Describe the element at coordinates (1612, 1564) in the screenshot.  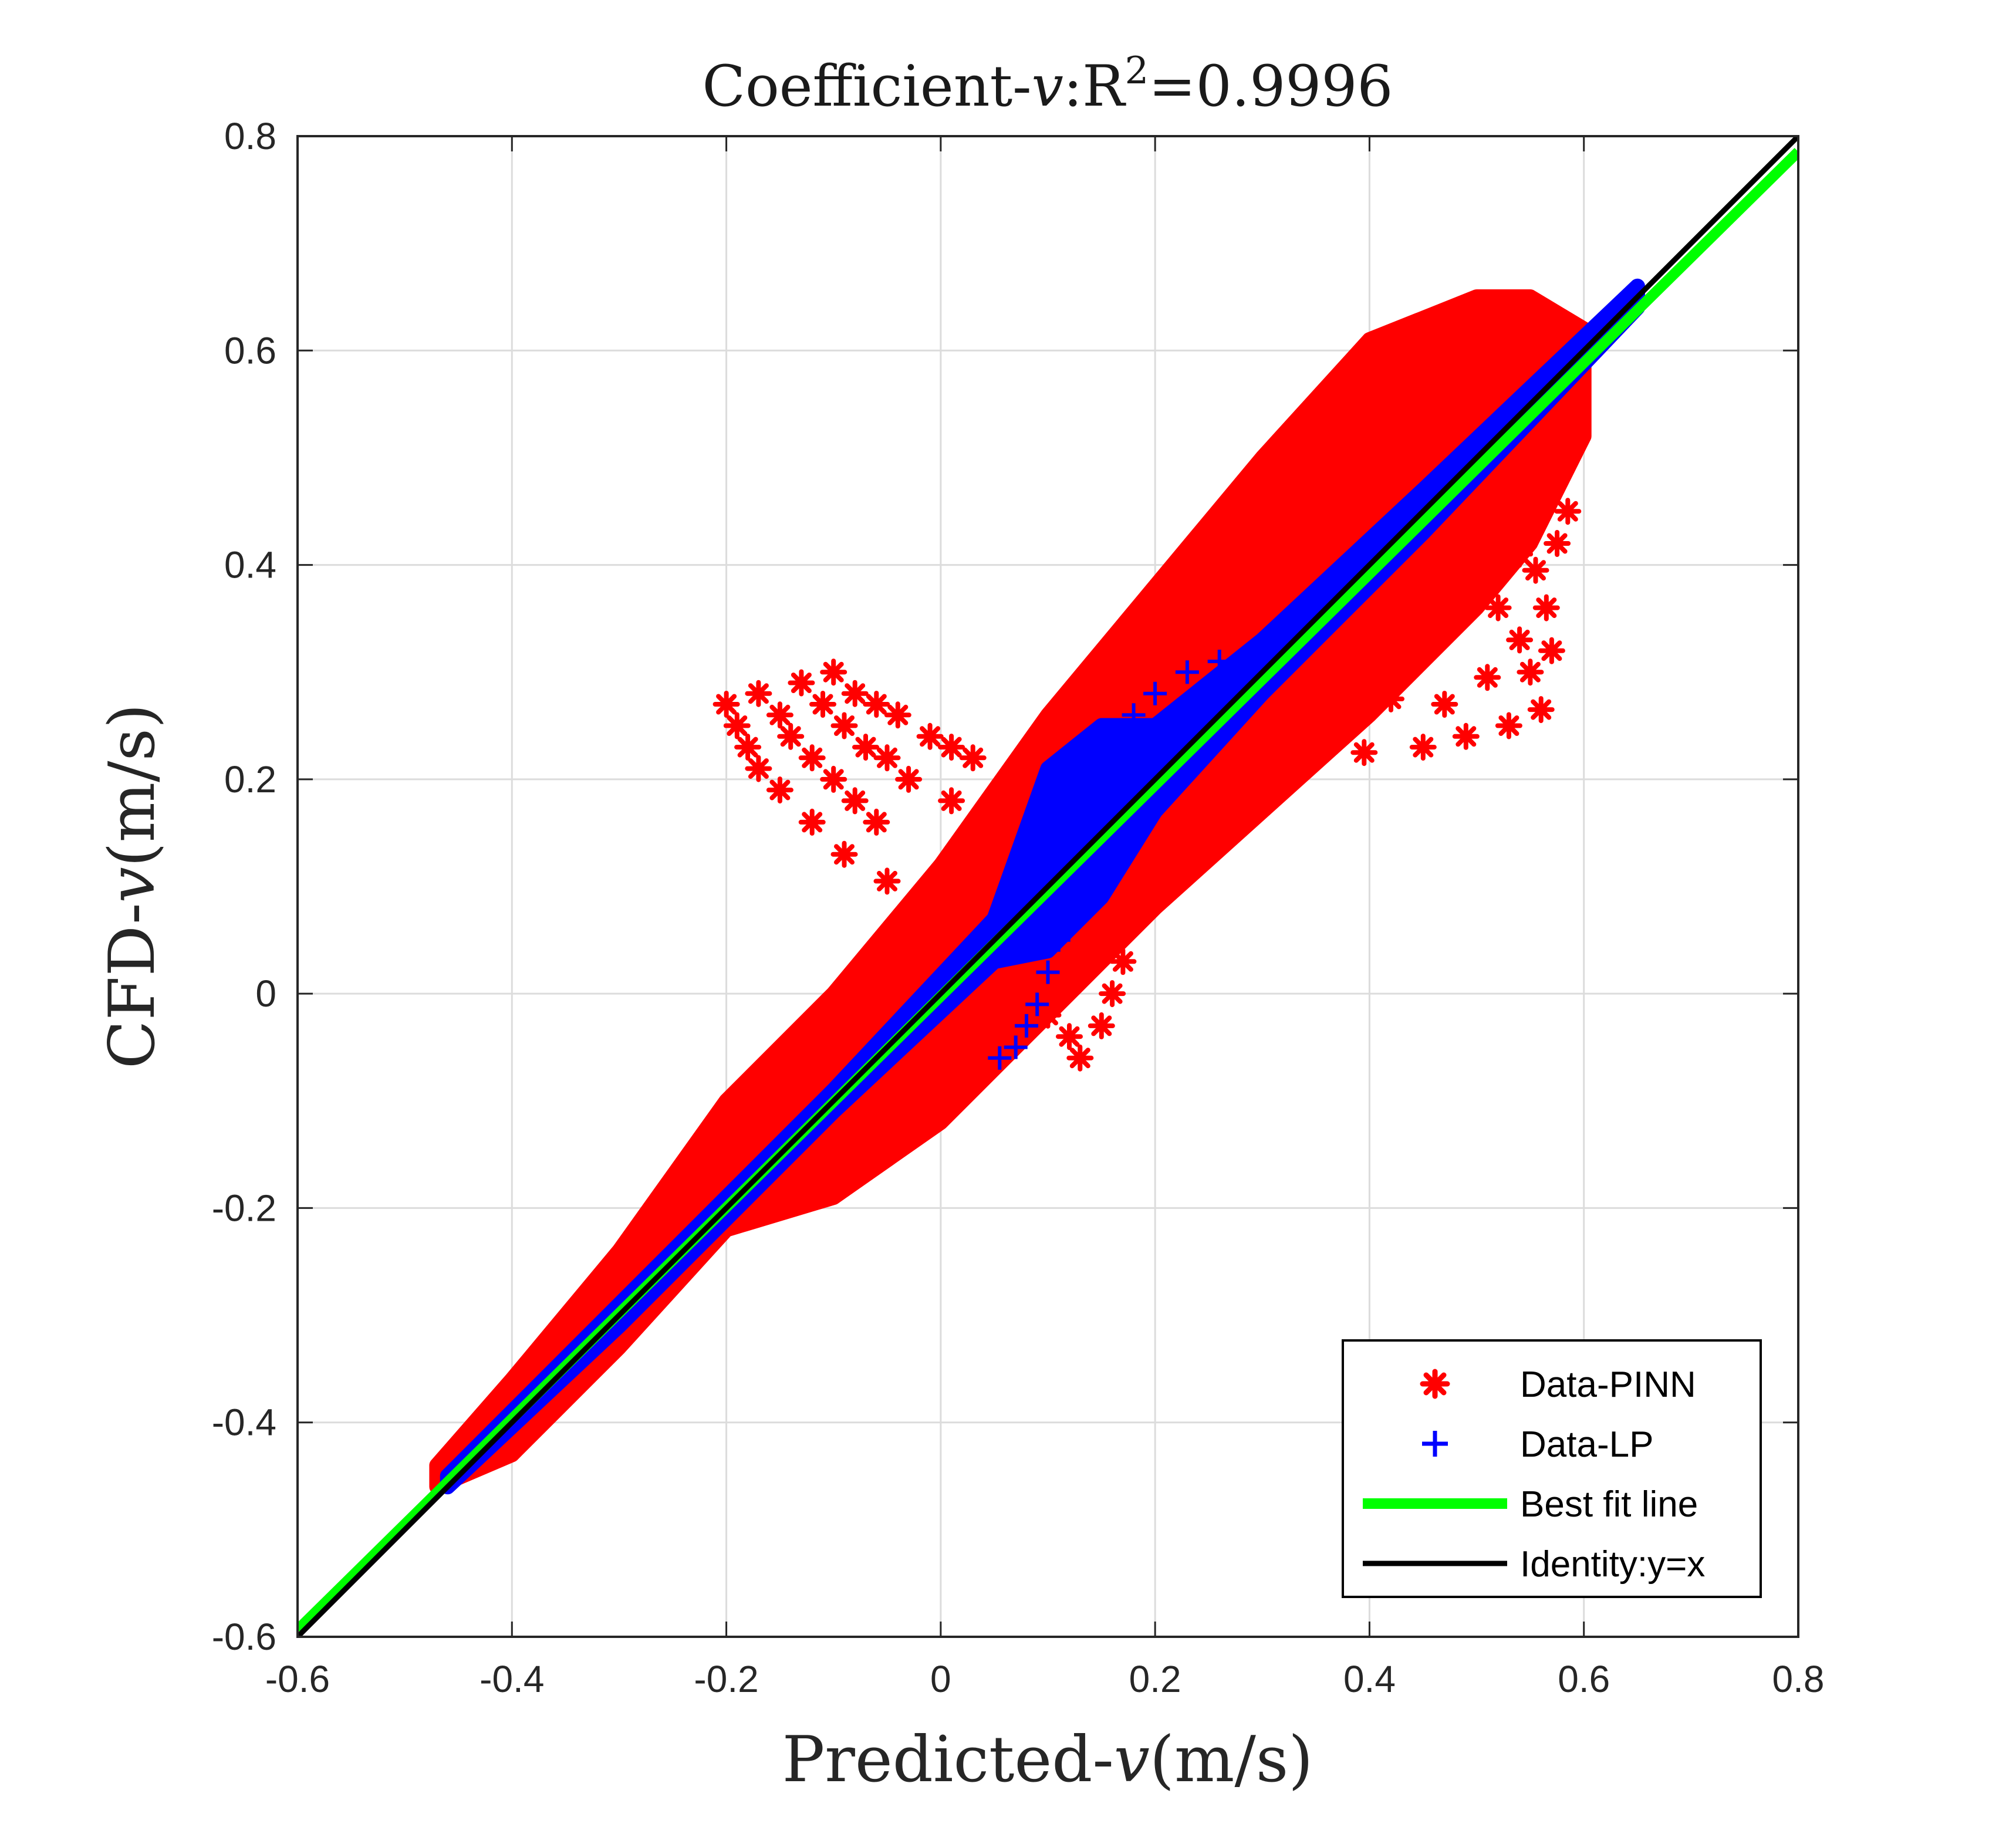
I see `legend-label-identity: Identity:y=x` at that location.